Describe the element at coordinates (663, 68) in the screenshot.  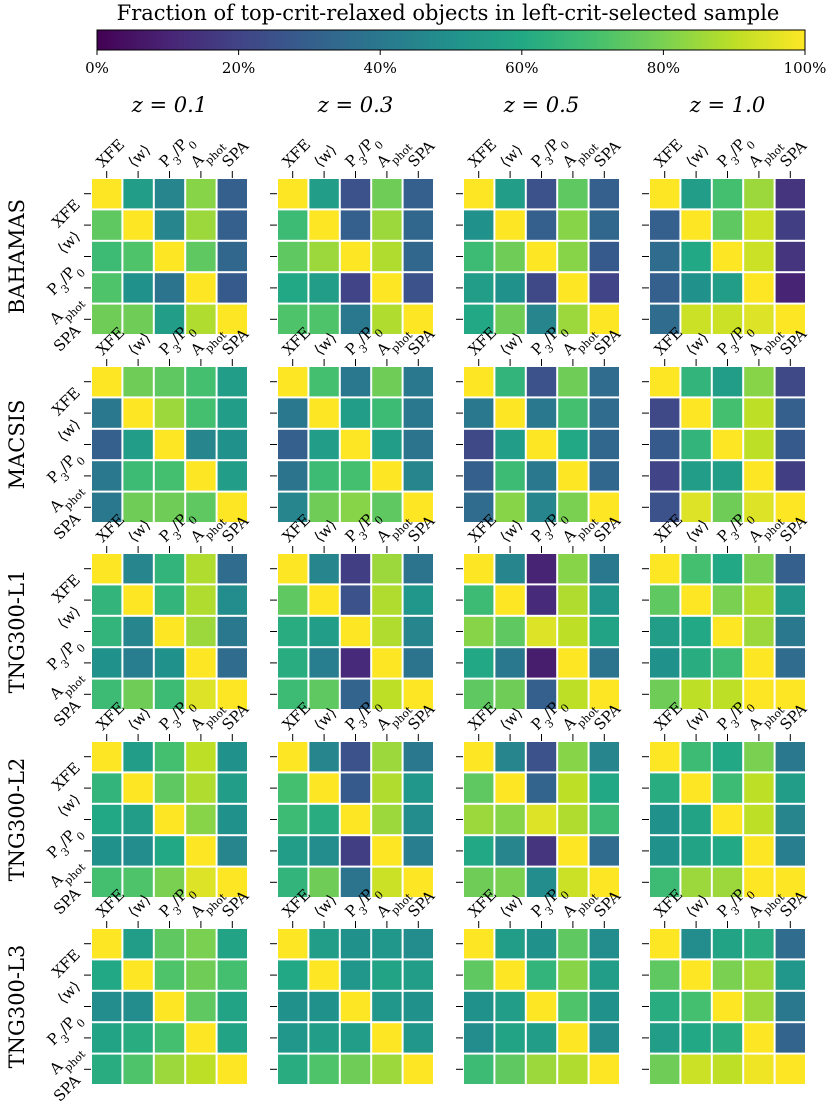
I see `colorbar-tick-label: 80%` at that location.